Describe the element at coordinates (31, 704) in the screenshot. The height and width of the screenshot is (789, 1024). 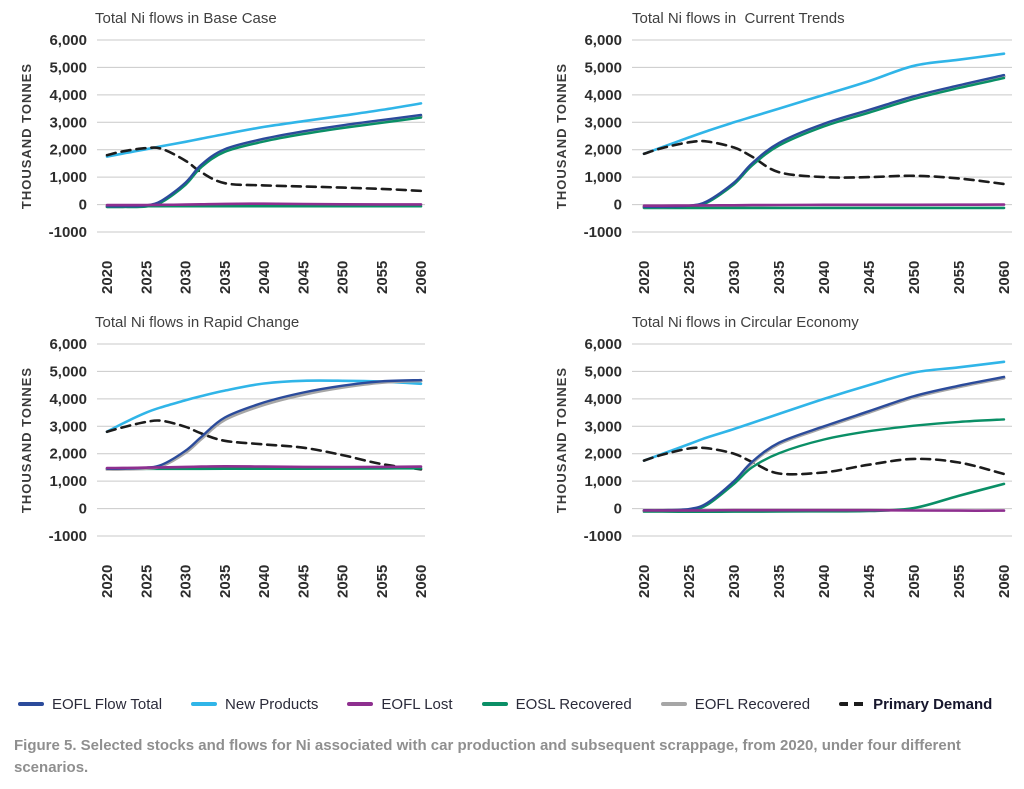
I see `eofl-flow-total-swatch-icon` at that location.